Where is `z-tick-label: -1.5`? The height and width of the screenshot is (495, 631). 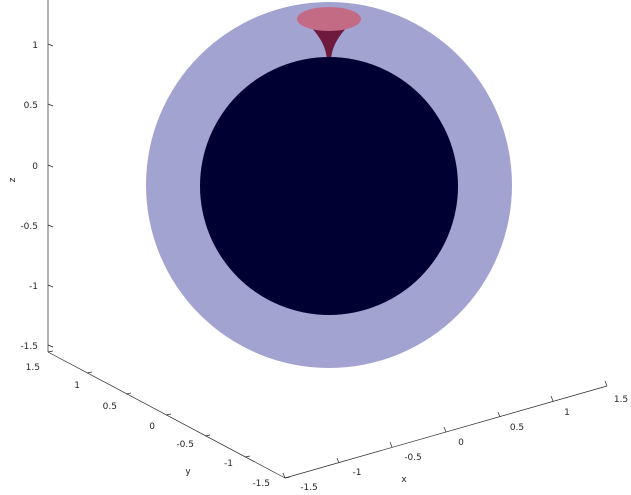 z-tick-label: -1.5 is located at coordinates (29, 347).